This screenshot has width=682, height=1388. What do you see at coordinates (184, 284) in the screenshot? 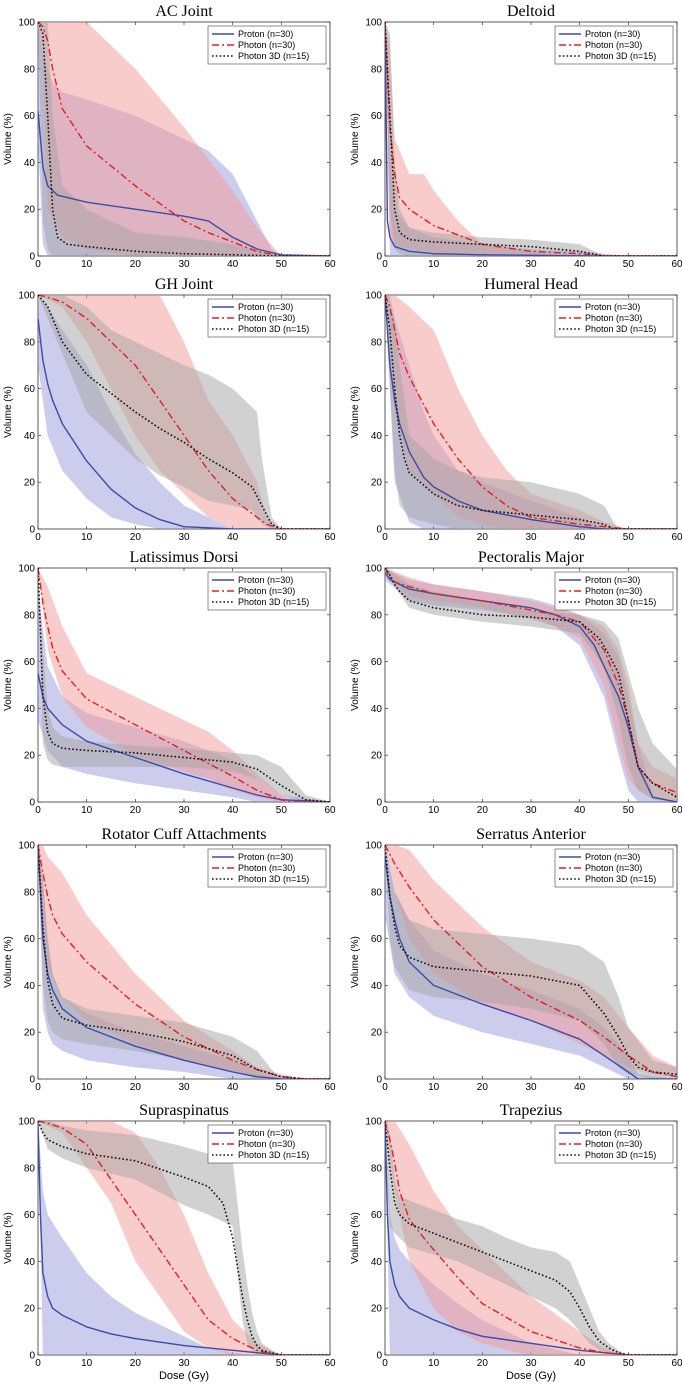
I see `chart-title: GH Joint` at bounding box center [184, 284].